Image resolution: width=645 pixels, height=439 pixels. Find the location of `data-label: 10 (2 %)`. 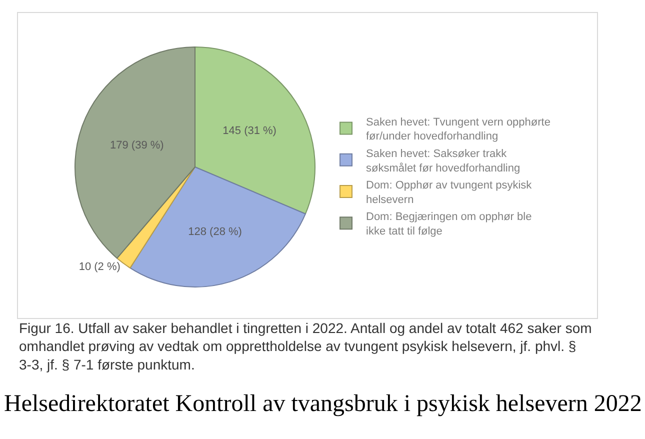

data-label: 10 (2 %) is located at coordinates (99, 267).